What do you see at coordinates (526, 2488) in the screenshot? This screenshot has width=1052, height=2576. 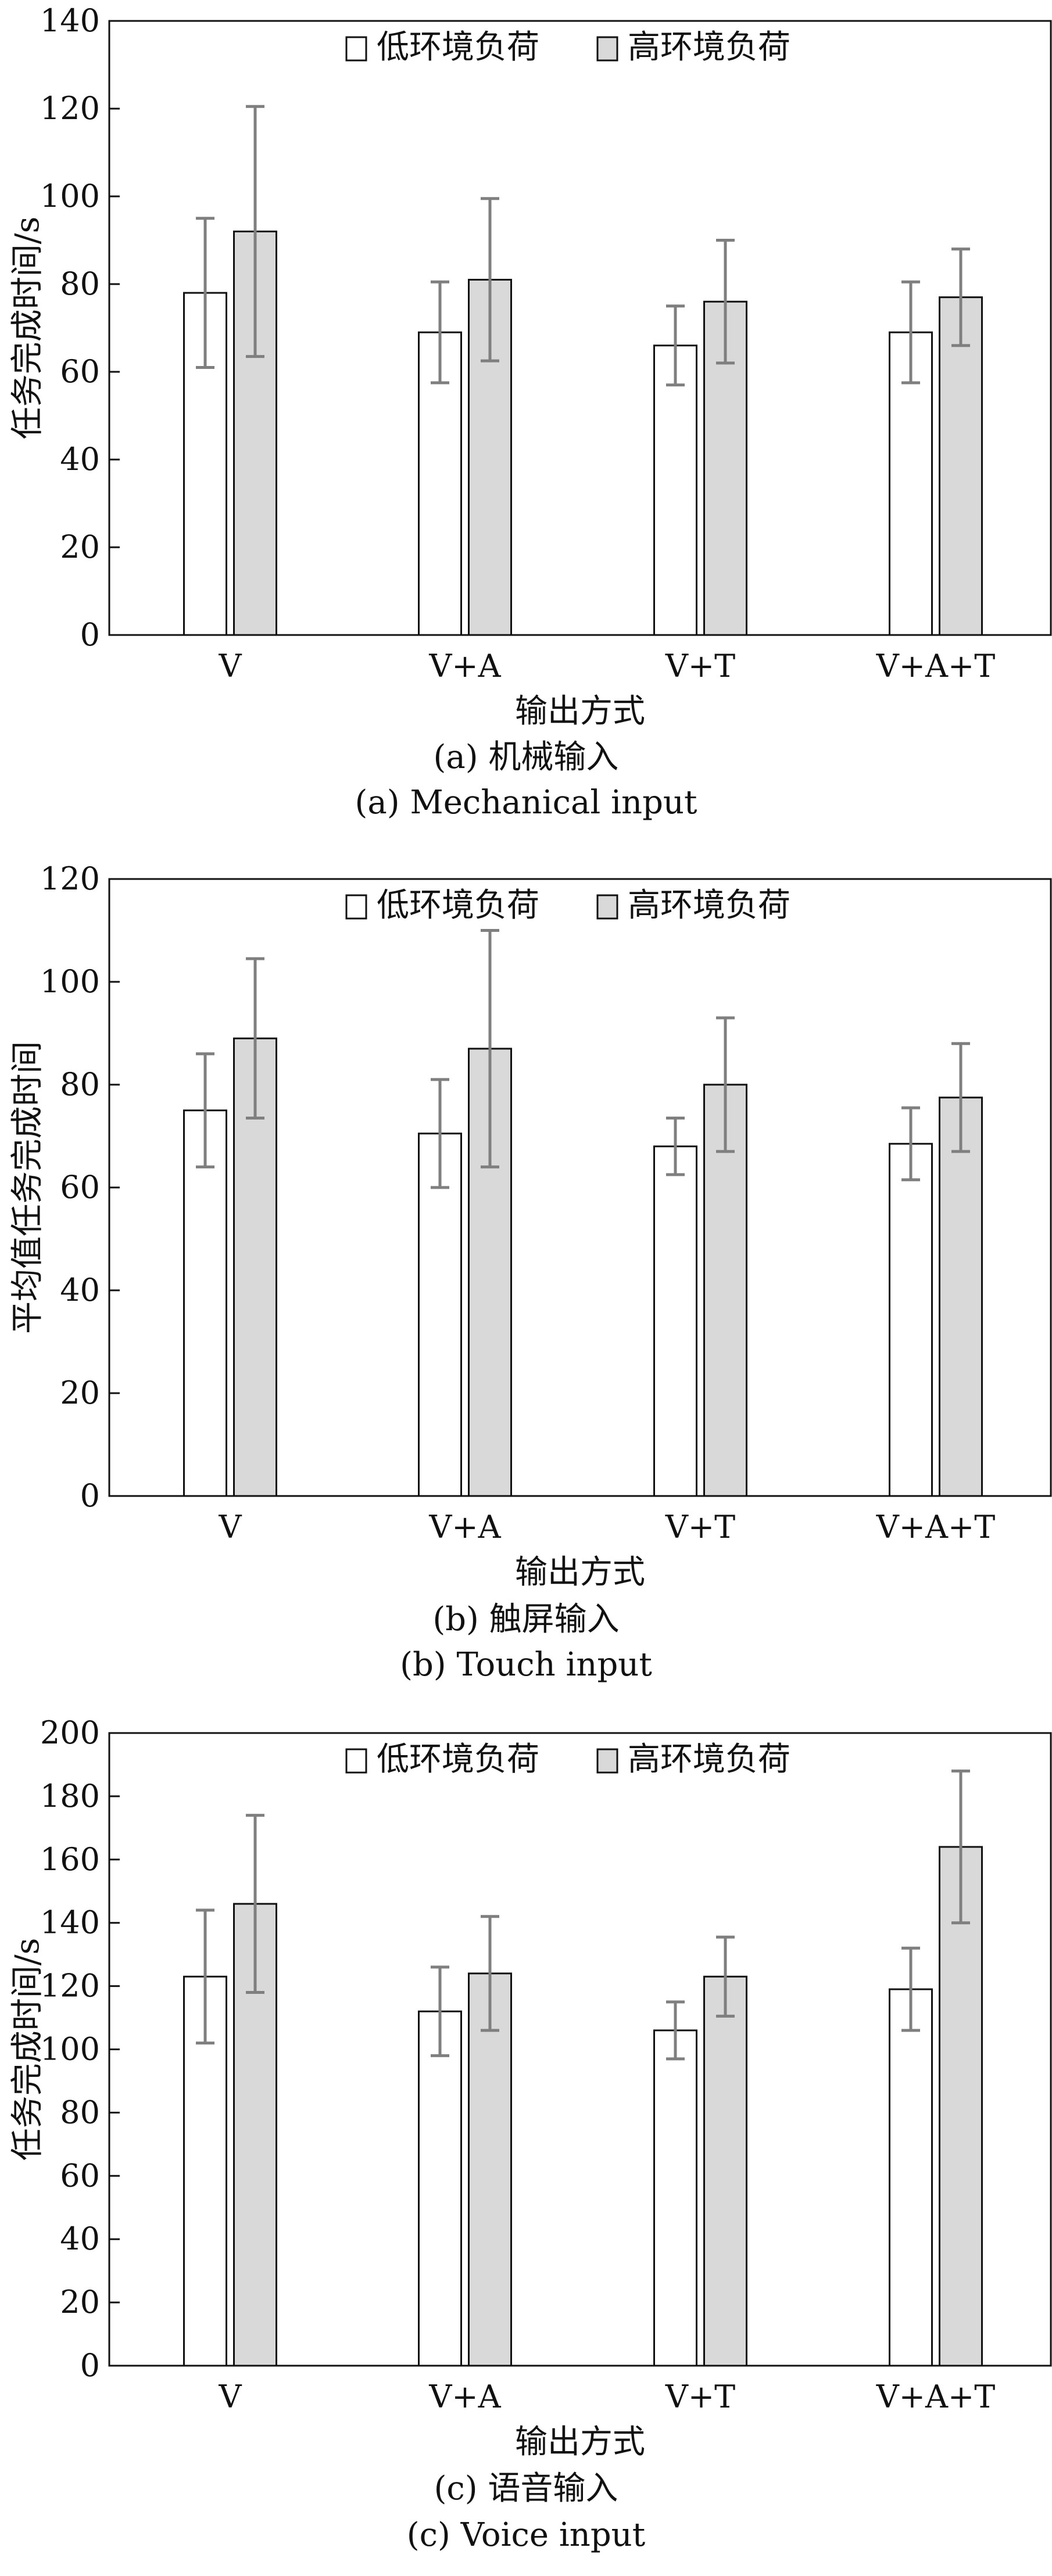 I see `caption-cn: (c) 语音输入` at bounding box center [526, 2488].